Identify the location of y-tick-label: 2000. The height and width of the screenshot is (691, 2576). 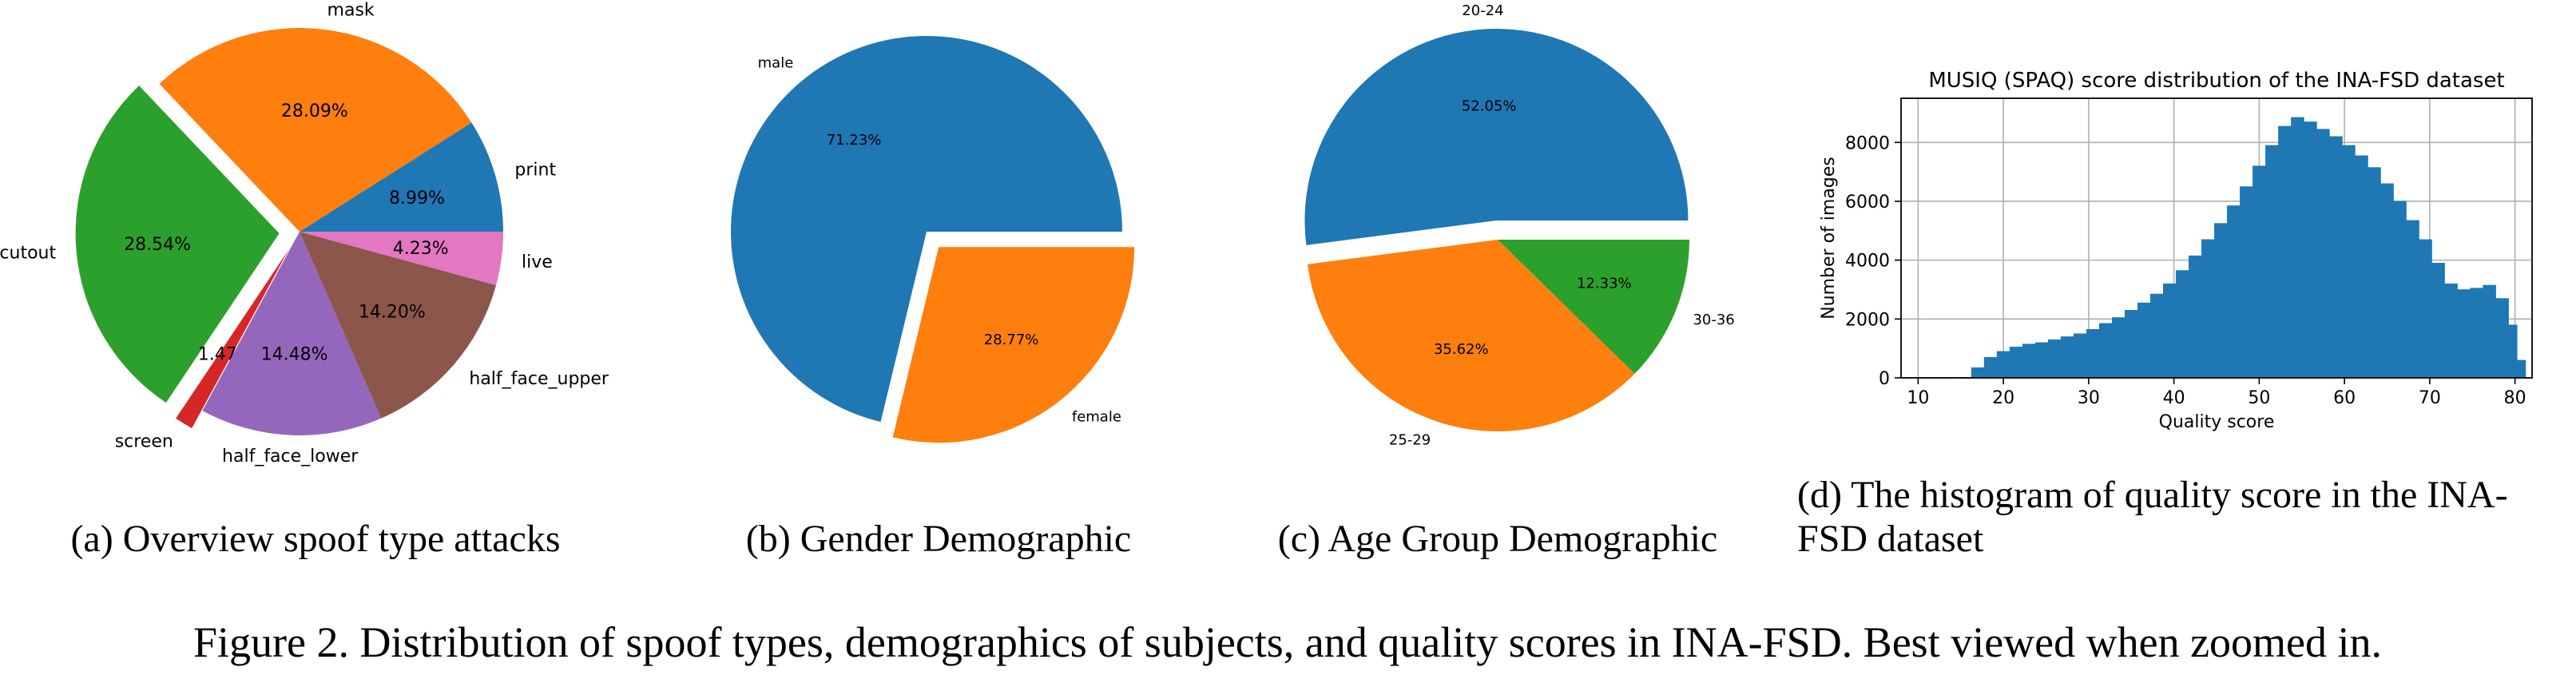
(1867, 320).